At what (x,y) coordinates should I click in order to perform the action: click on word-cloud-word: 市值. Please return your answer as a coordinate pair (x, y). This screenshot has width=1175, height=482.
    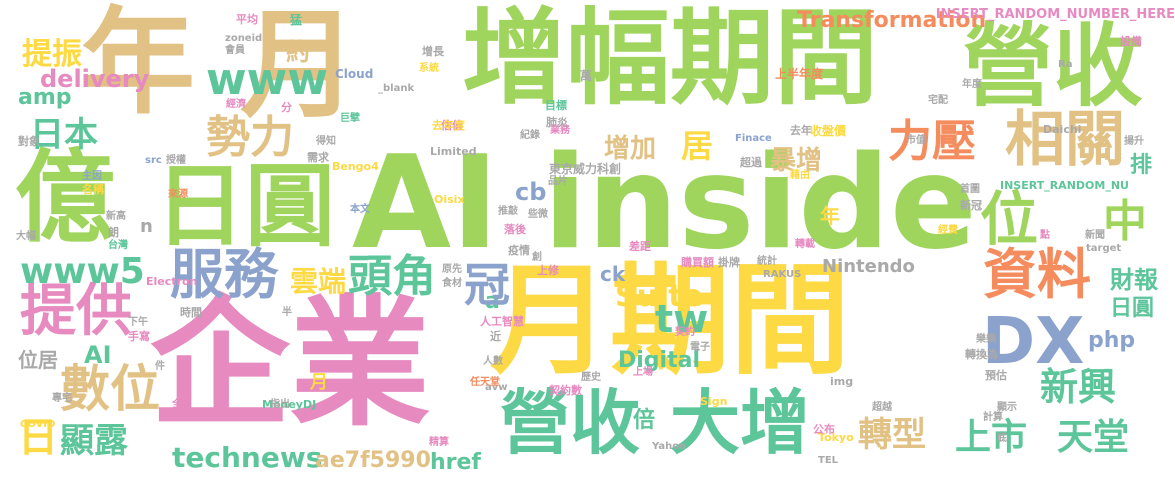
    Looking at the image, I should click on (916, 140).